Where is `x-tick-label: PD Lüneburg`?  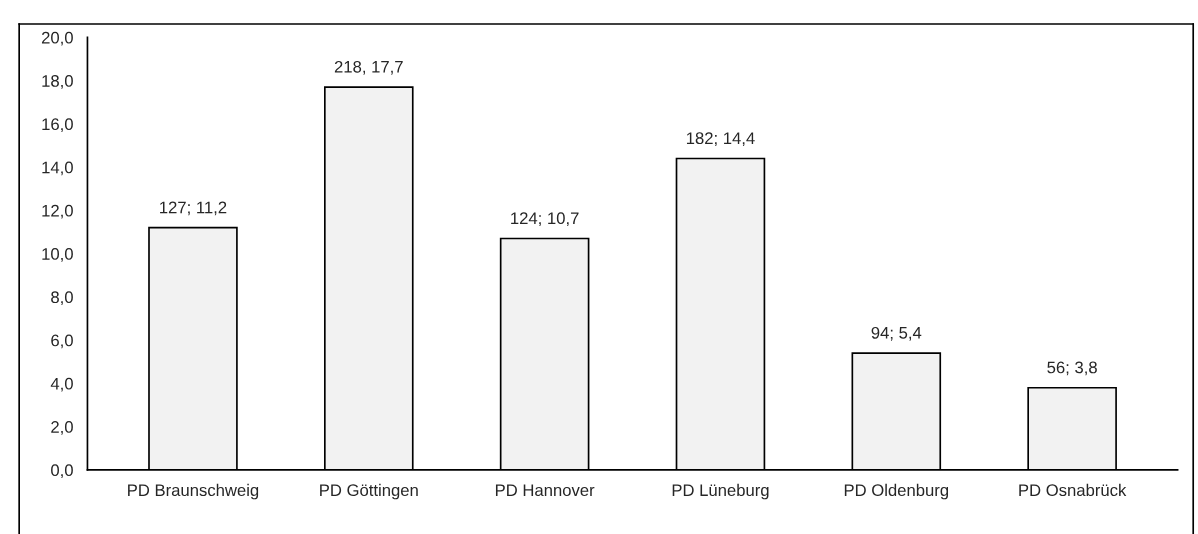
x-tick-label: PD Lüneburg is located at coordinates (720, 491).